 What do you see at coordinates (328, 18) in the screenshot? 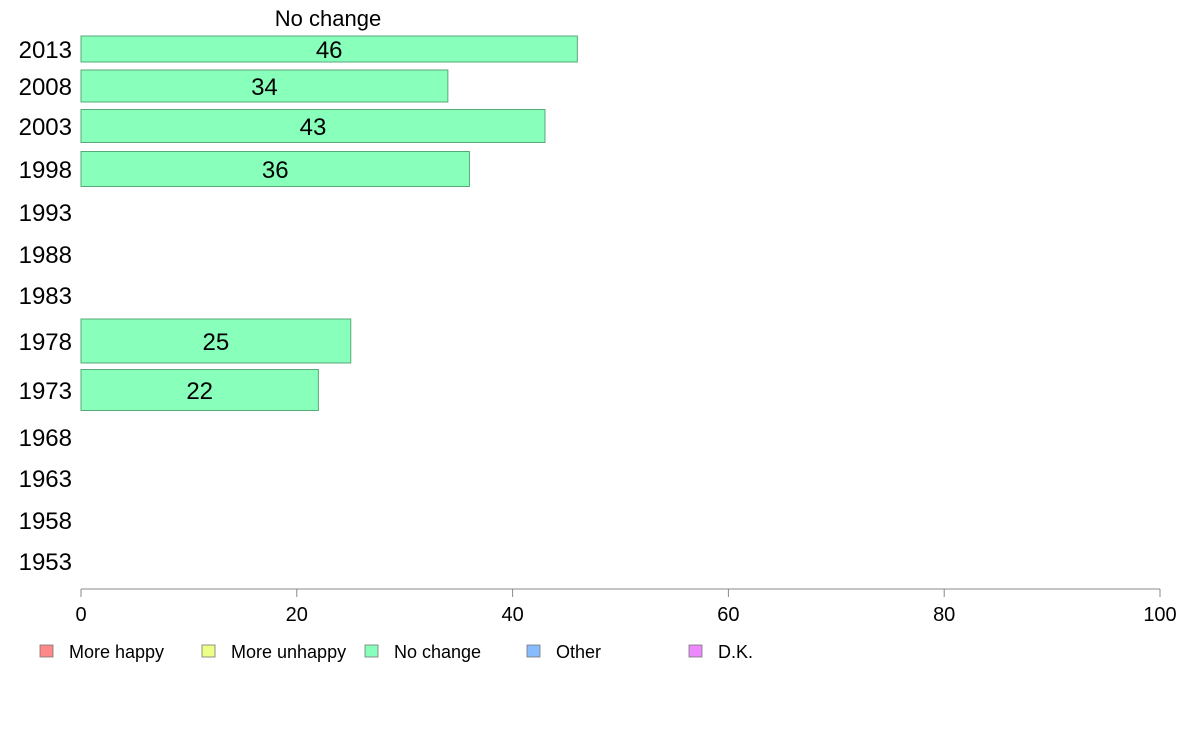
I see `series-title: No change` at bounding box center [328, 18].